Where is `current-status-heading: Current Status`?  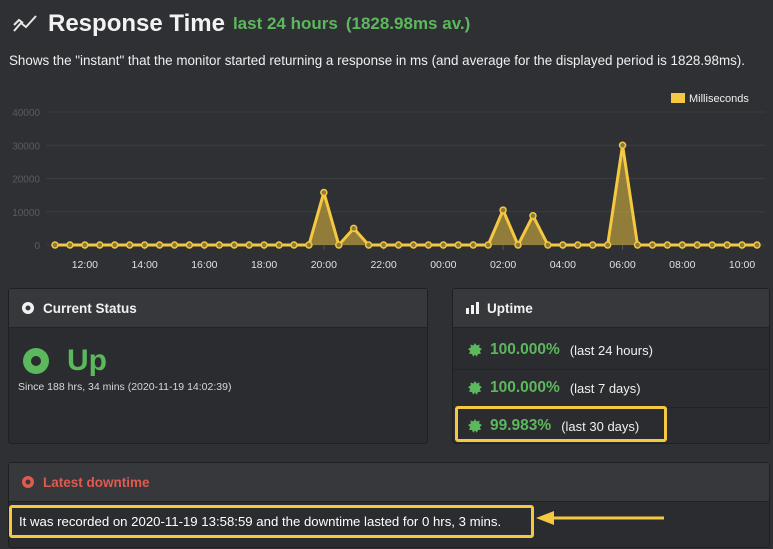 current-status-heading: Current Status is located at coordinates (90, 308).